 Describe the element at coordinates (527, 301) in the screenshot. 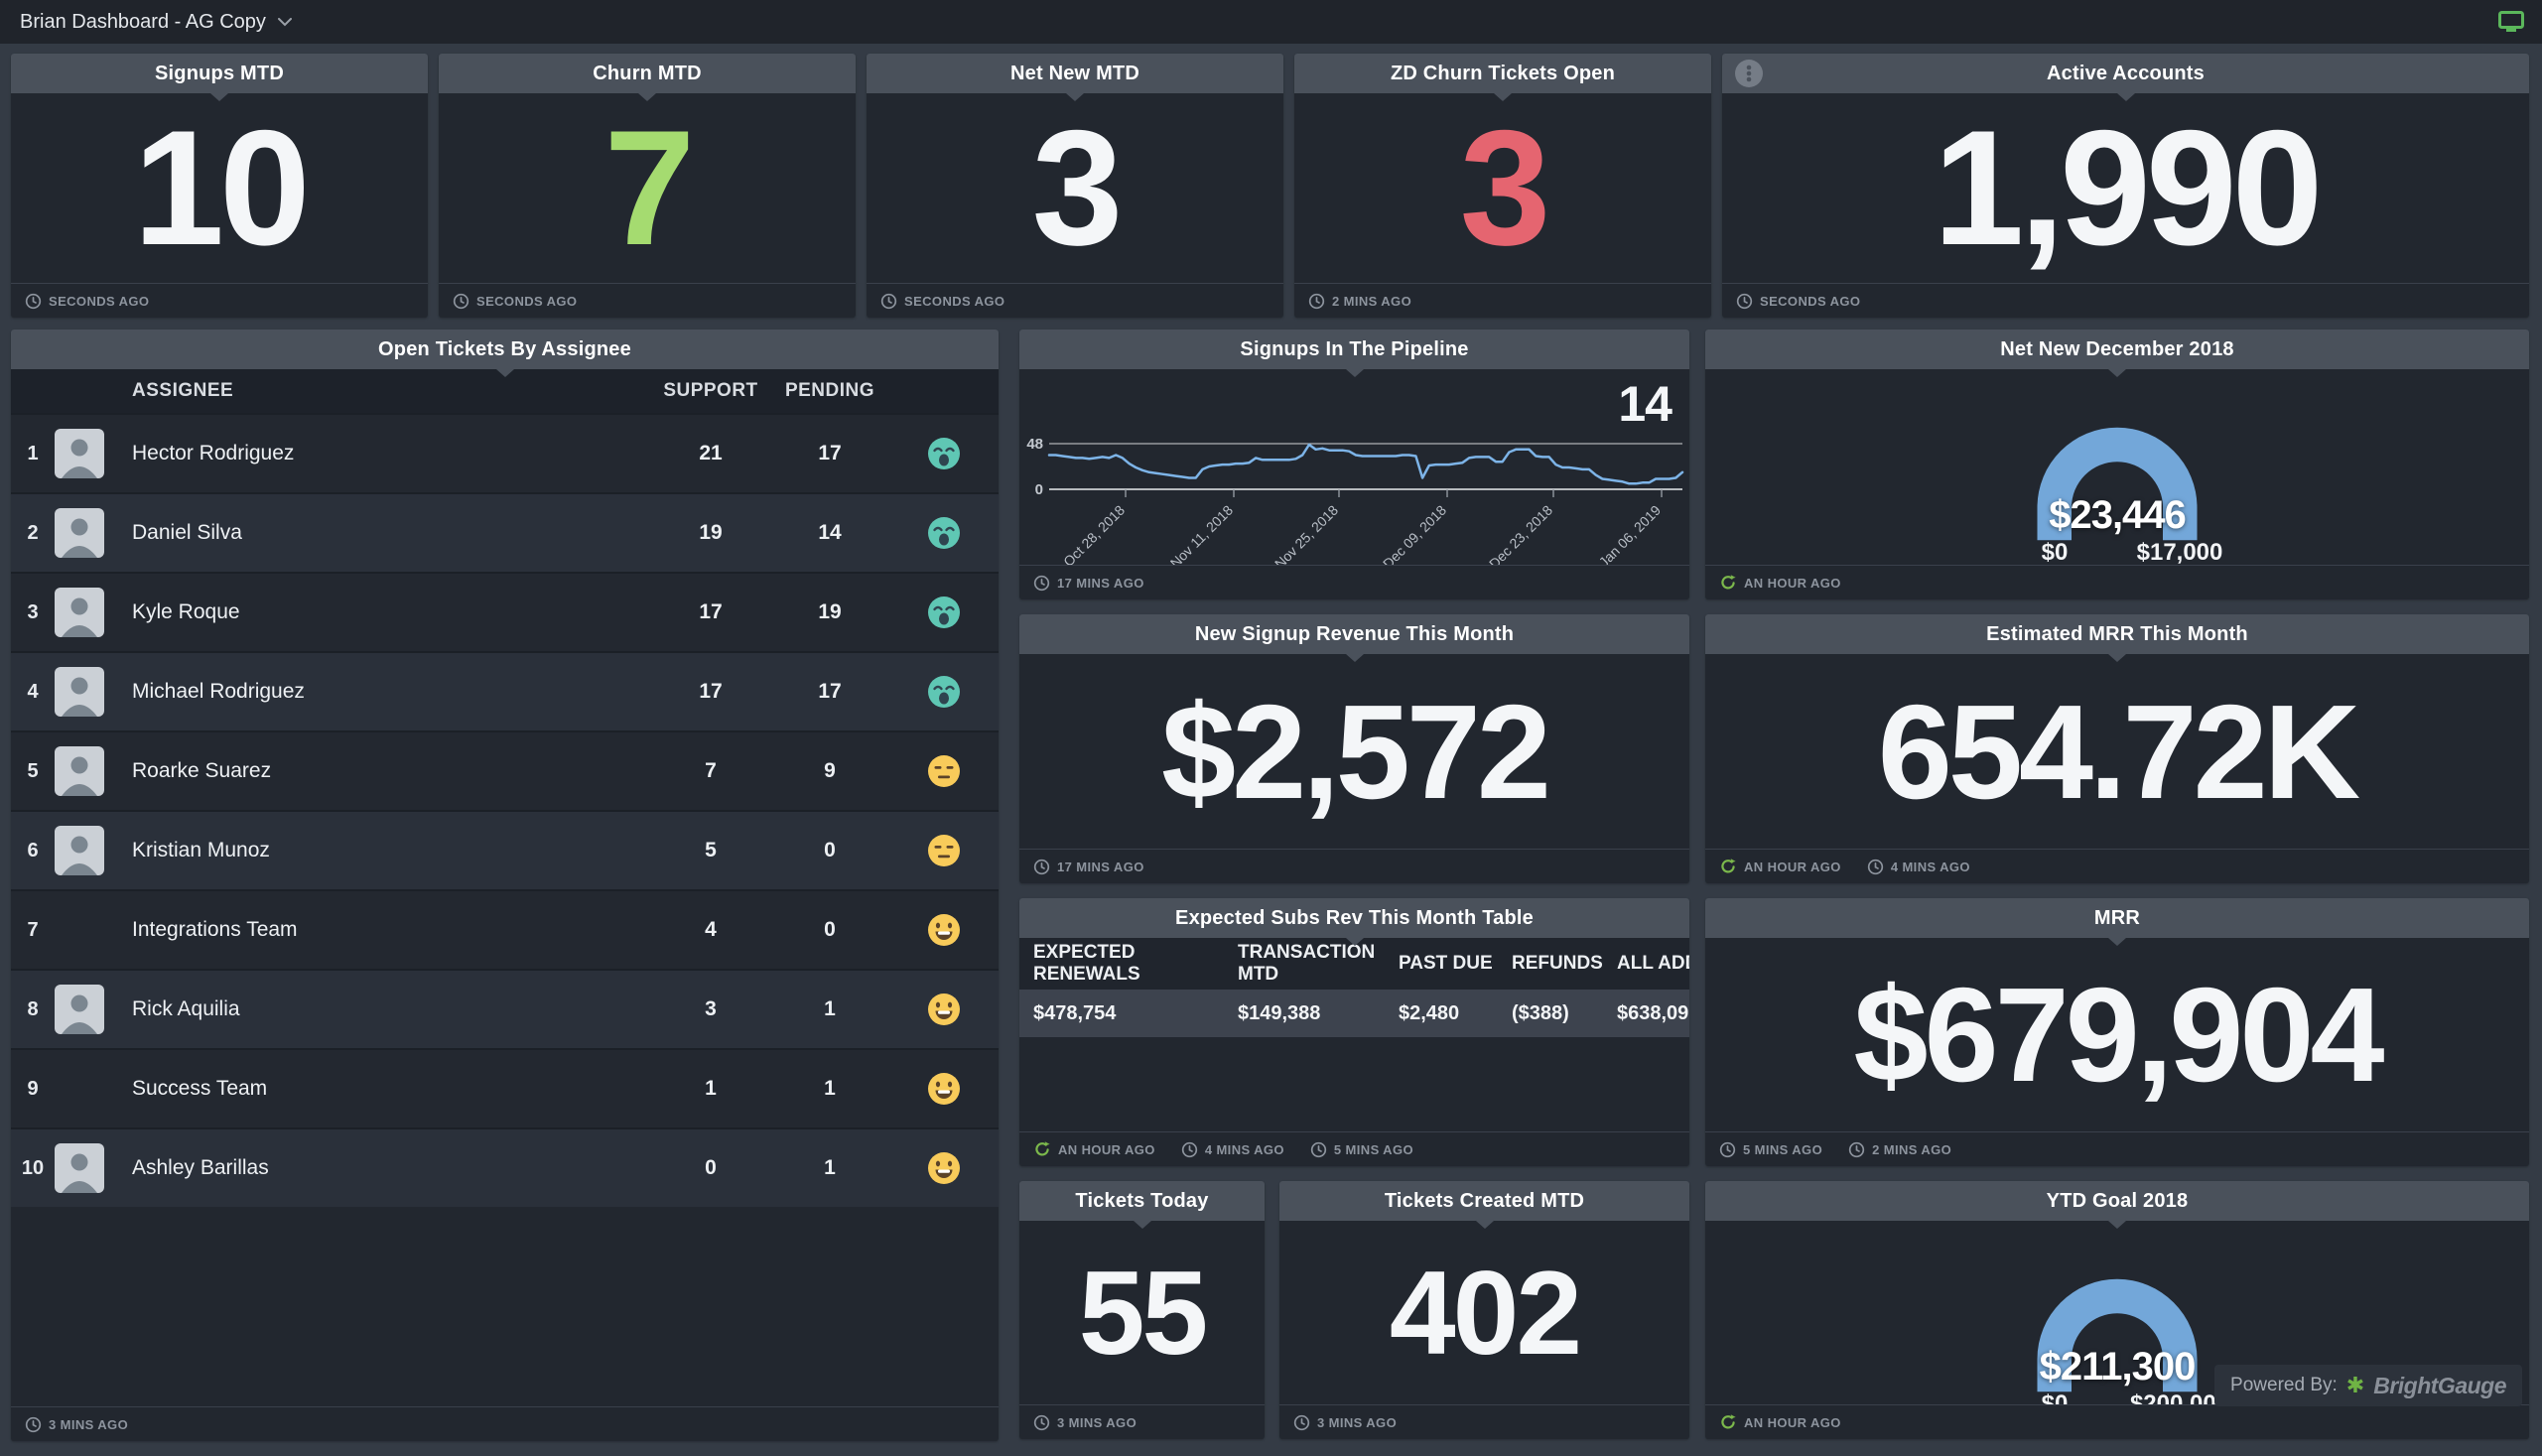

I see `last-updated-text: SECONDS AGO` at that location.